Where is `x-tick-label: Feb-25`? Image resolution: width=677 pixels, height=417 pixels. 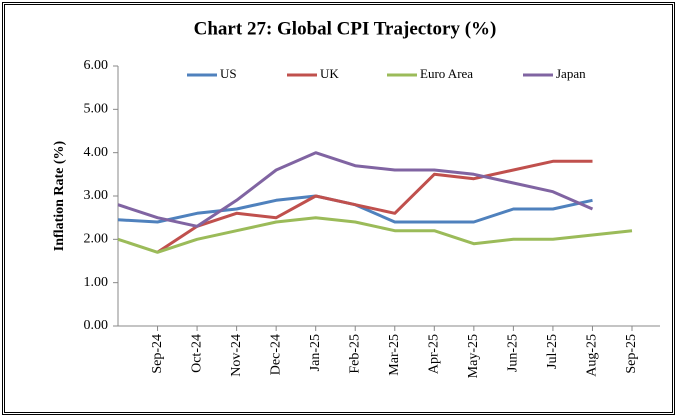 x-tick-label: Feb-25 is located at coordinates (354, 354).